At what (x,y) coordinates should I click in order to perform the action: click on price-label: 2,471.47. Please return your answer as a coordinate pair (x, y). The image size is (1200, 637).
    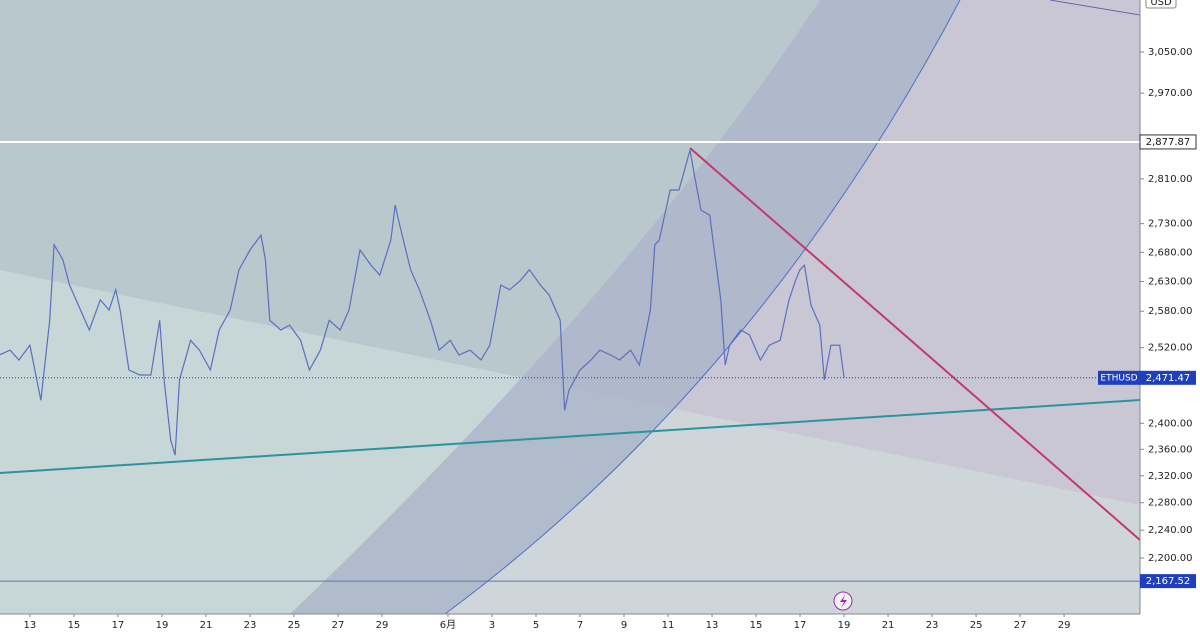
    Looking at the image, I should click on (1168, 378).